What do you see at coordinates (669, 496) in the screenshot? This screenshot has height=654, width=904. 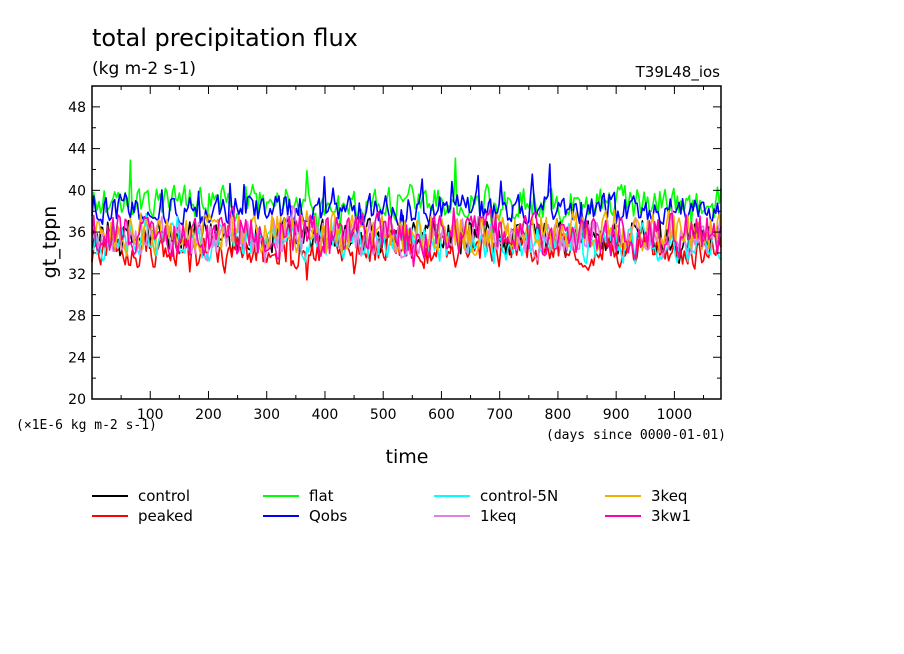 I see `legend-label: 3keq` at bounding box center [669, 496].